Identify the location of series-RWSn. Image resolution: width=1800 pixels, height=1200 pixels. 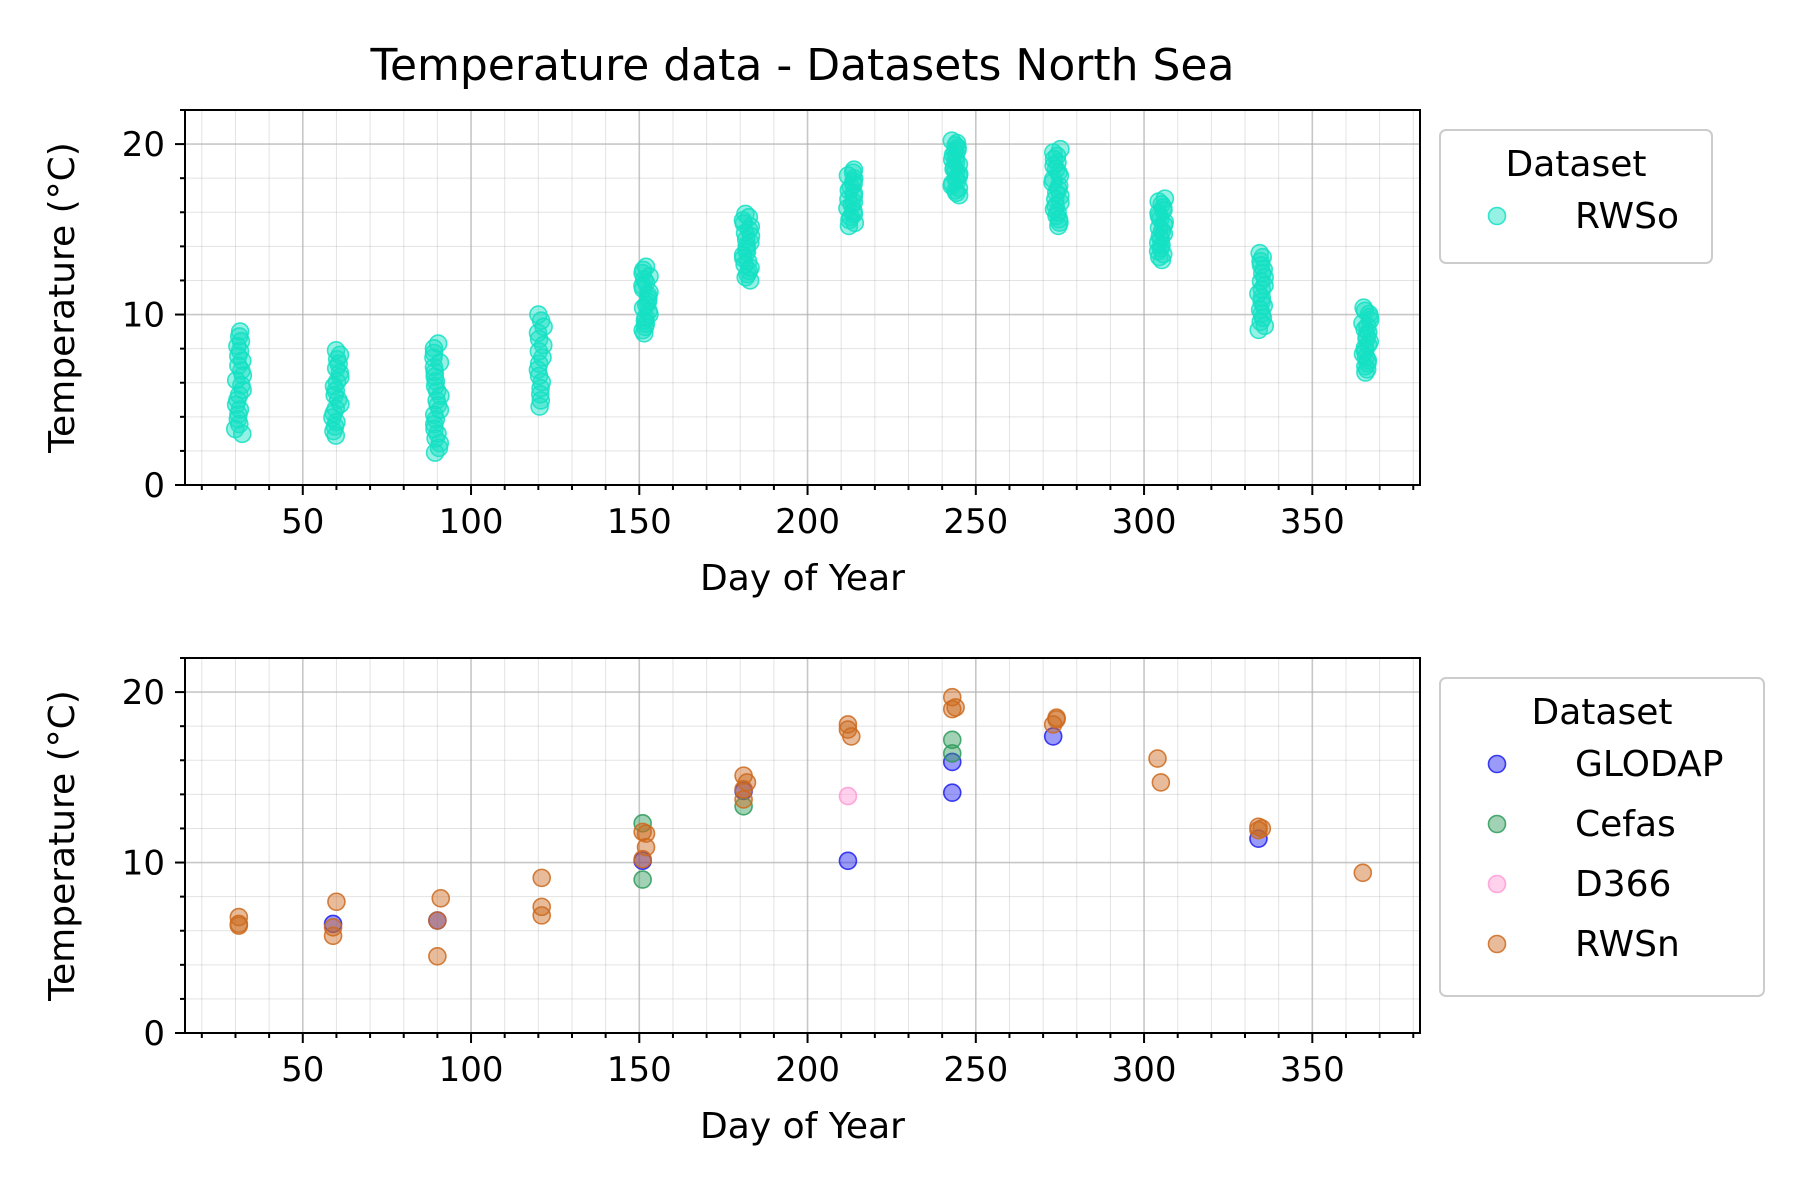
(801, 826).